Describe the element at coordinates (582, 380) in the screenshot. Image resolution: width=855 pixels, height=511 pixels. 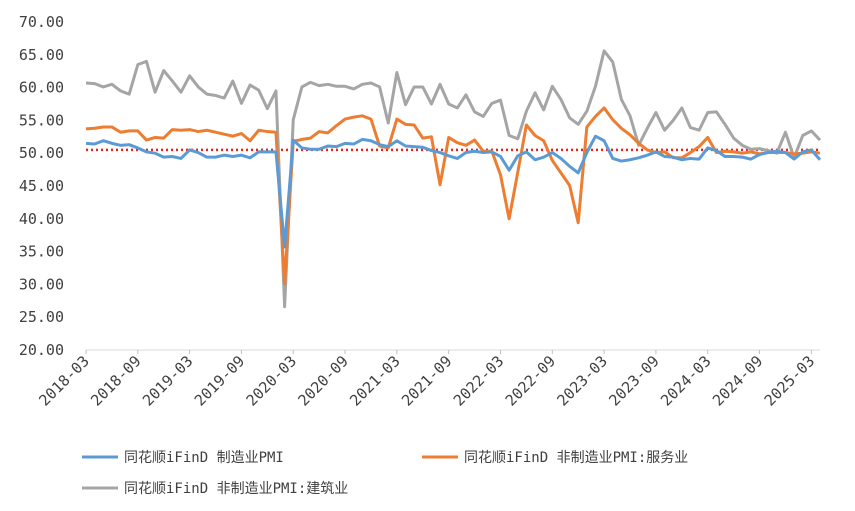
I see `x-tick-label: 2023-03` at that location.